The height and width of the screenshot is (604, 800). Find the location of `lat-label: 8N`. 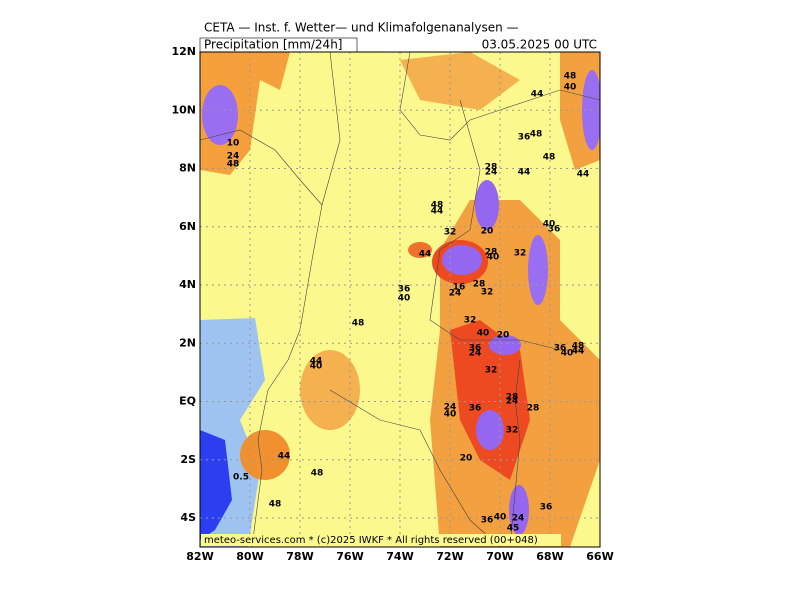

lat-label: 8N is located at coordinates (187, 168).